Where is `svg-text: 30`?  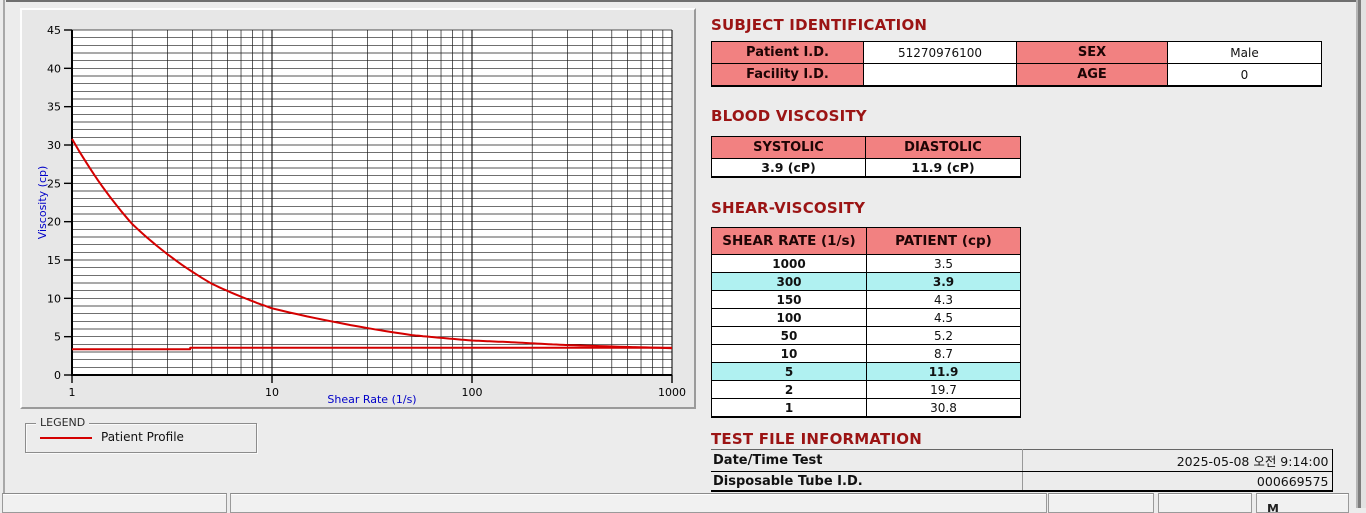 svg-text: 30 is located at coordinates (54, 145).